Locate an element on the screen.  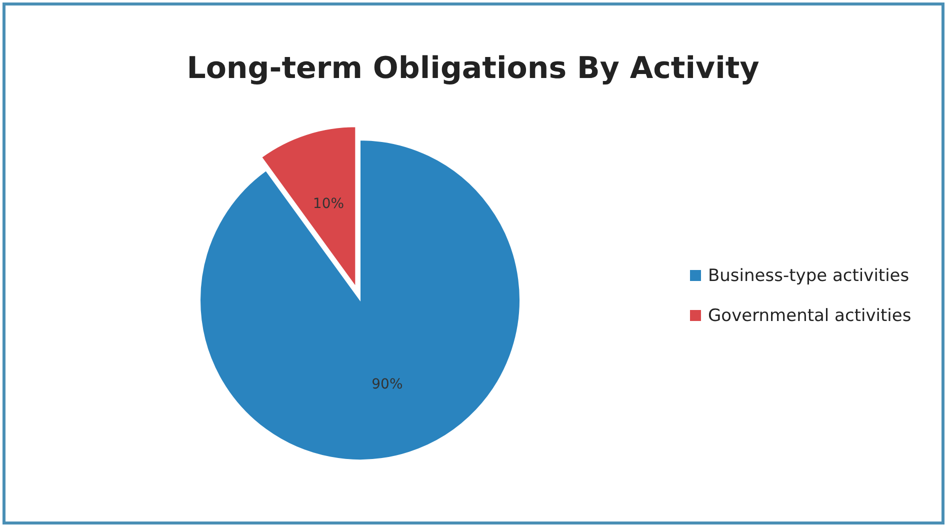
chart-title: Long-term Obligations By Activity is located at coordinates (473, 68).